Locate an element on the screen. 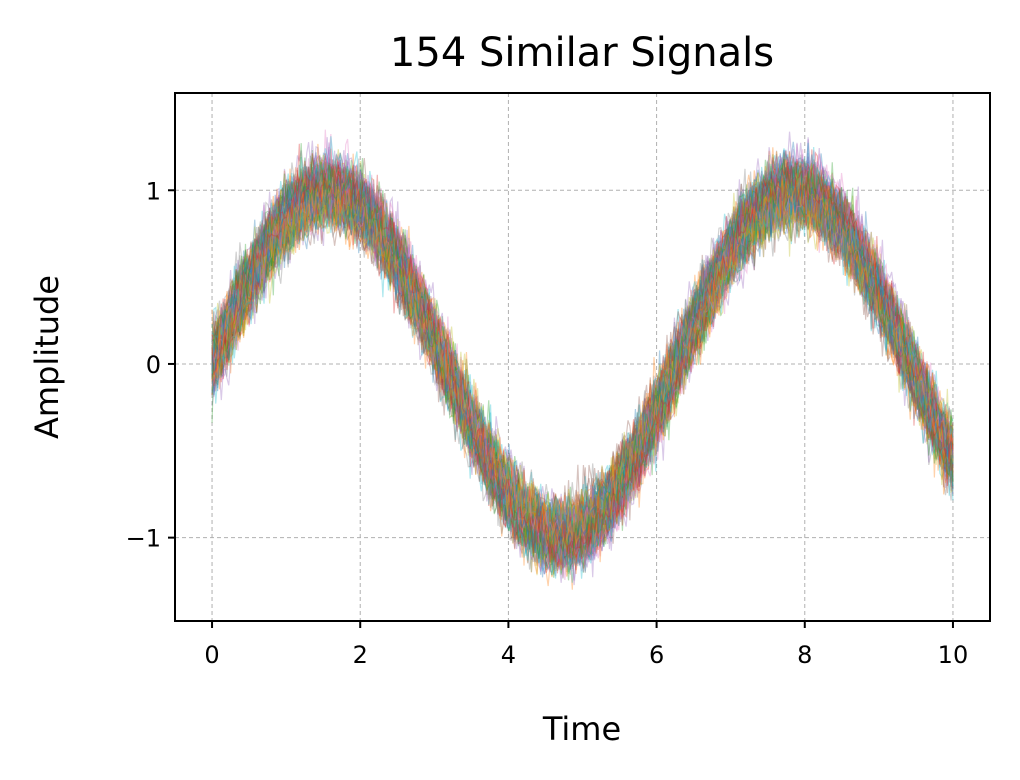 This screenshot has height=780, width=1020. x-tick-label: 2 is located at coordinates (360, 655).